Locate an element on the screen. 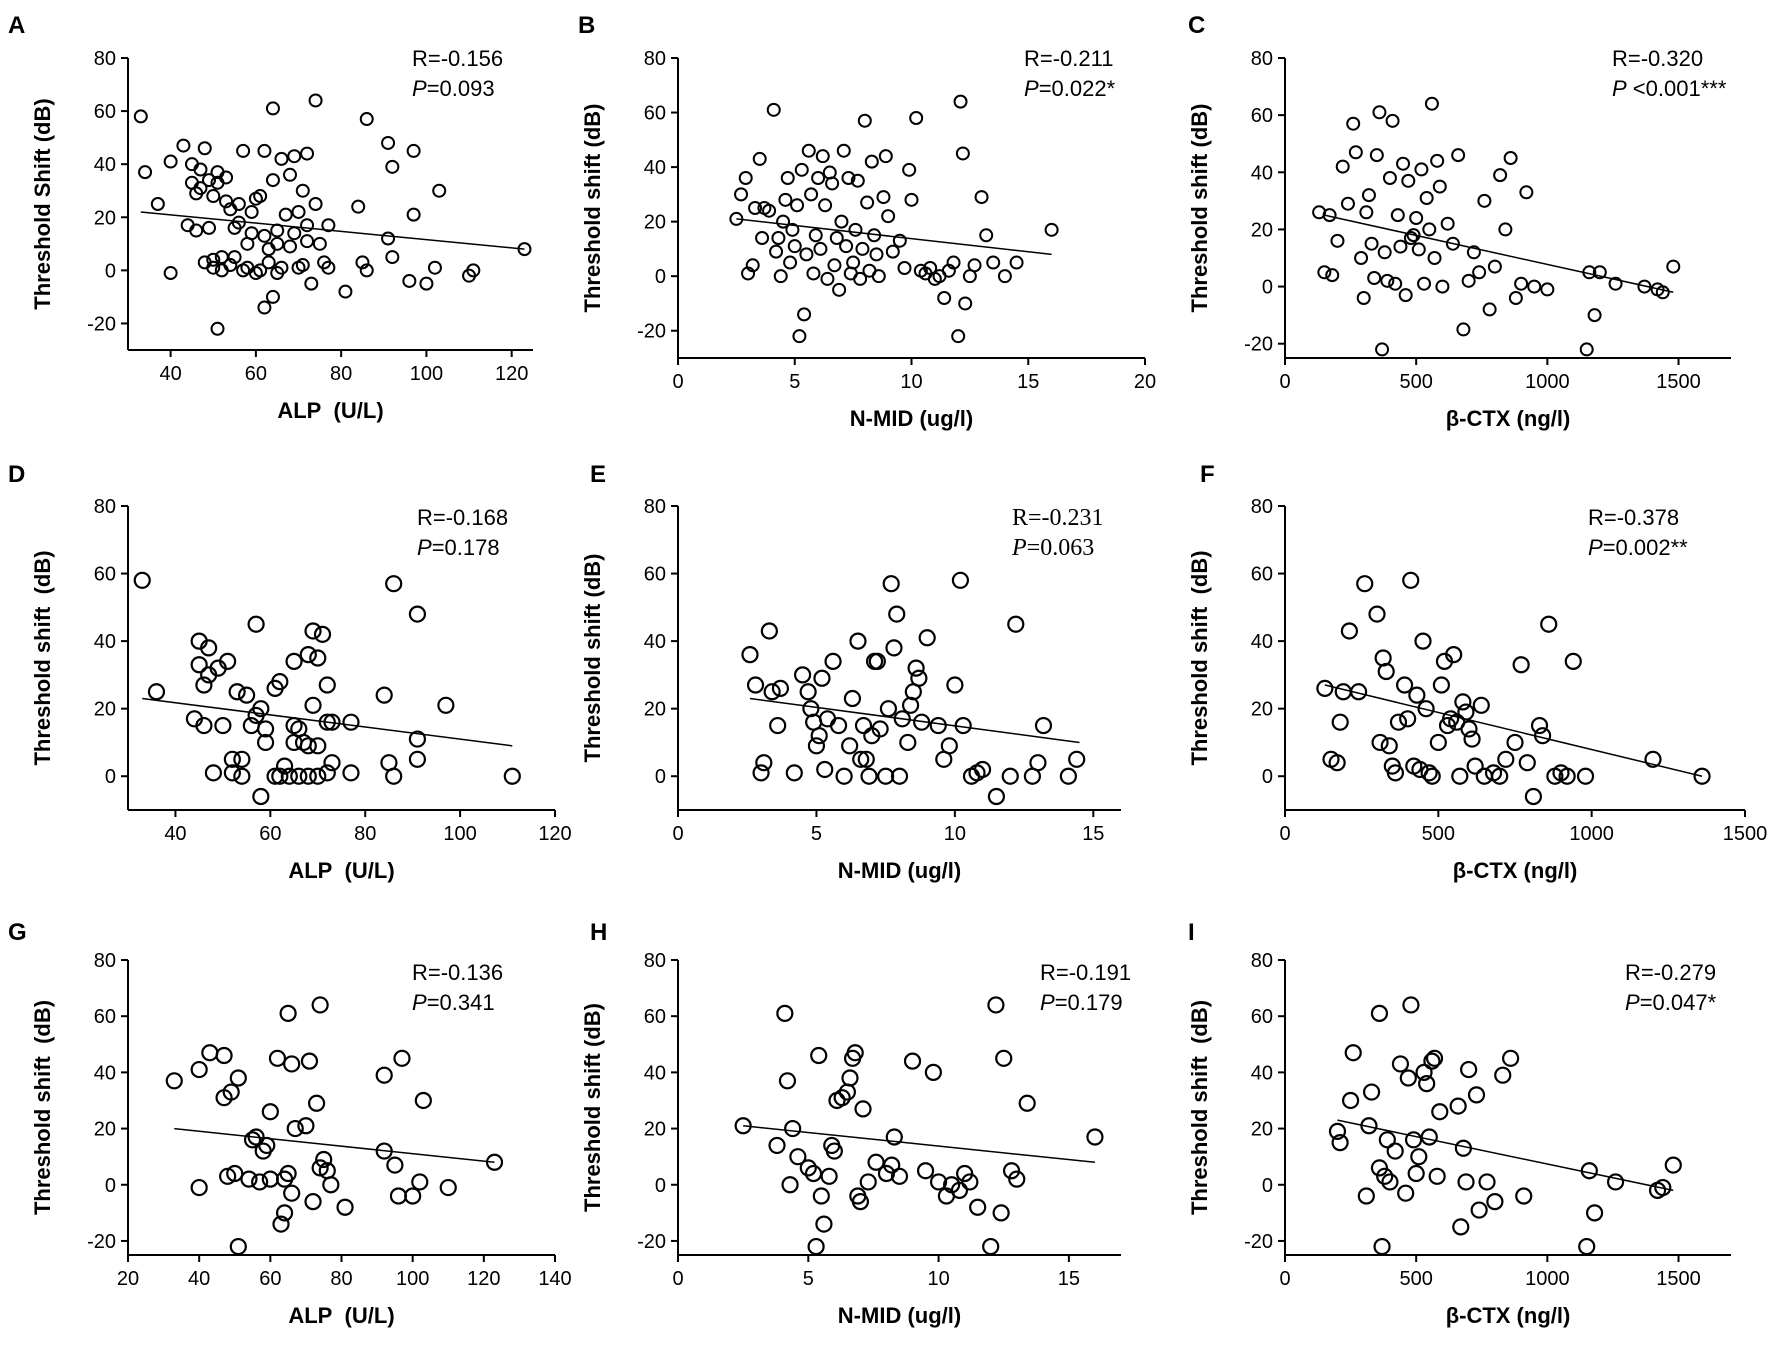 This screenshot has width=1772, height=1355. correlation-r: R=-0.191 is located at coordinates (1085, 972).